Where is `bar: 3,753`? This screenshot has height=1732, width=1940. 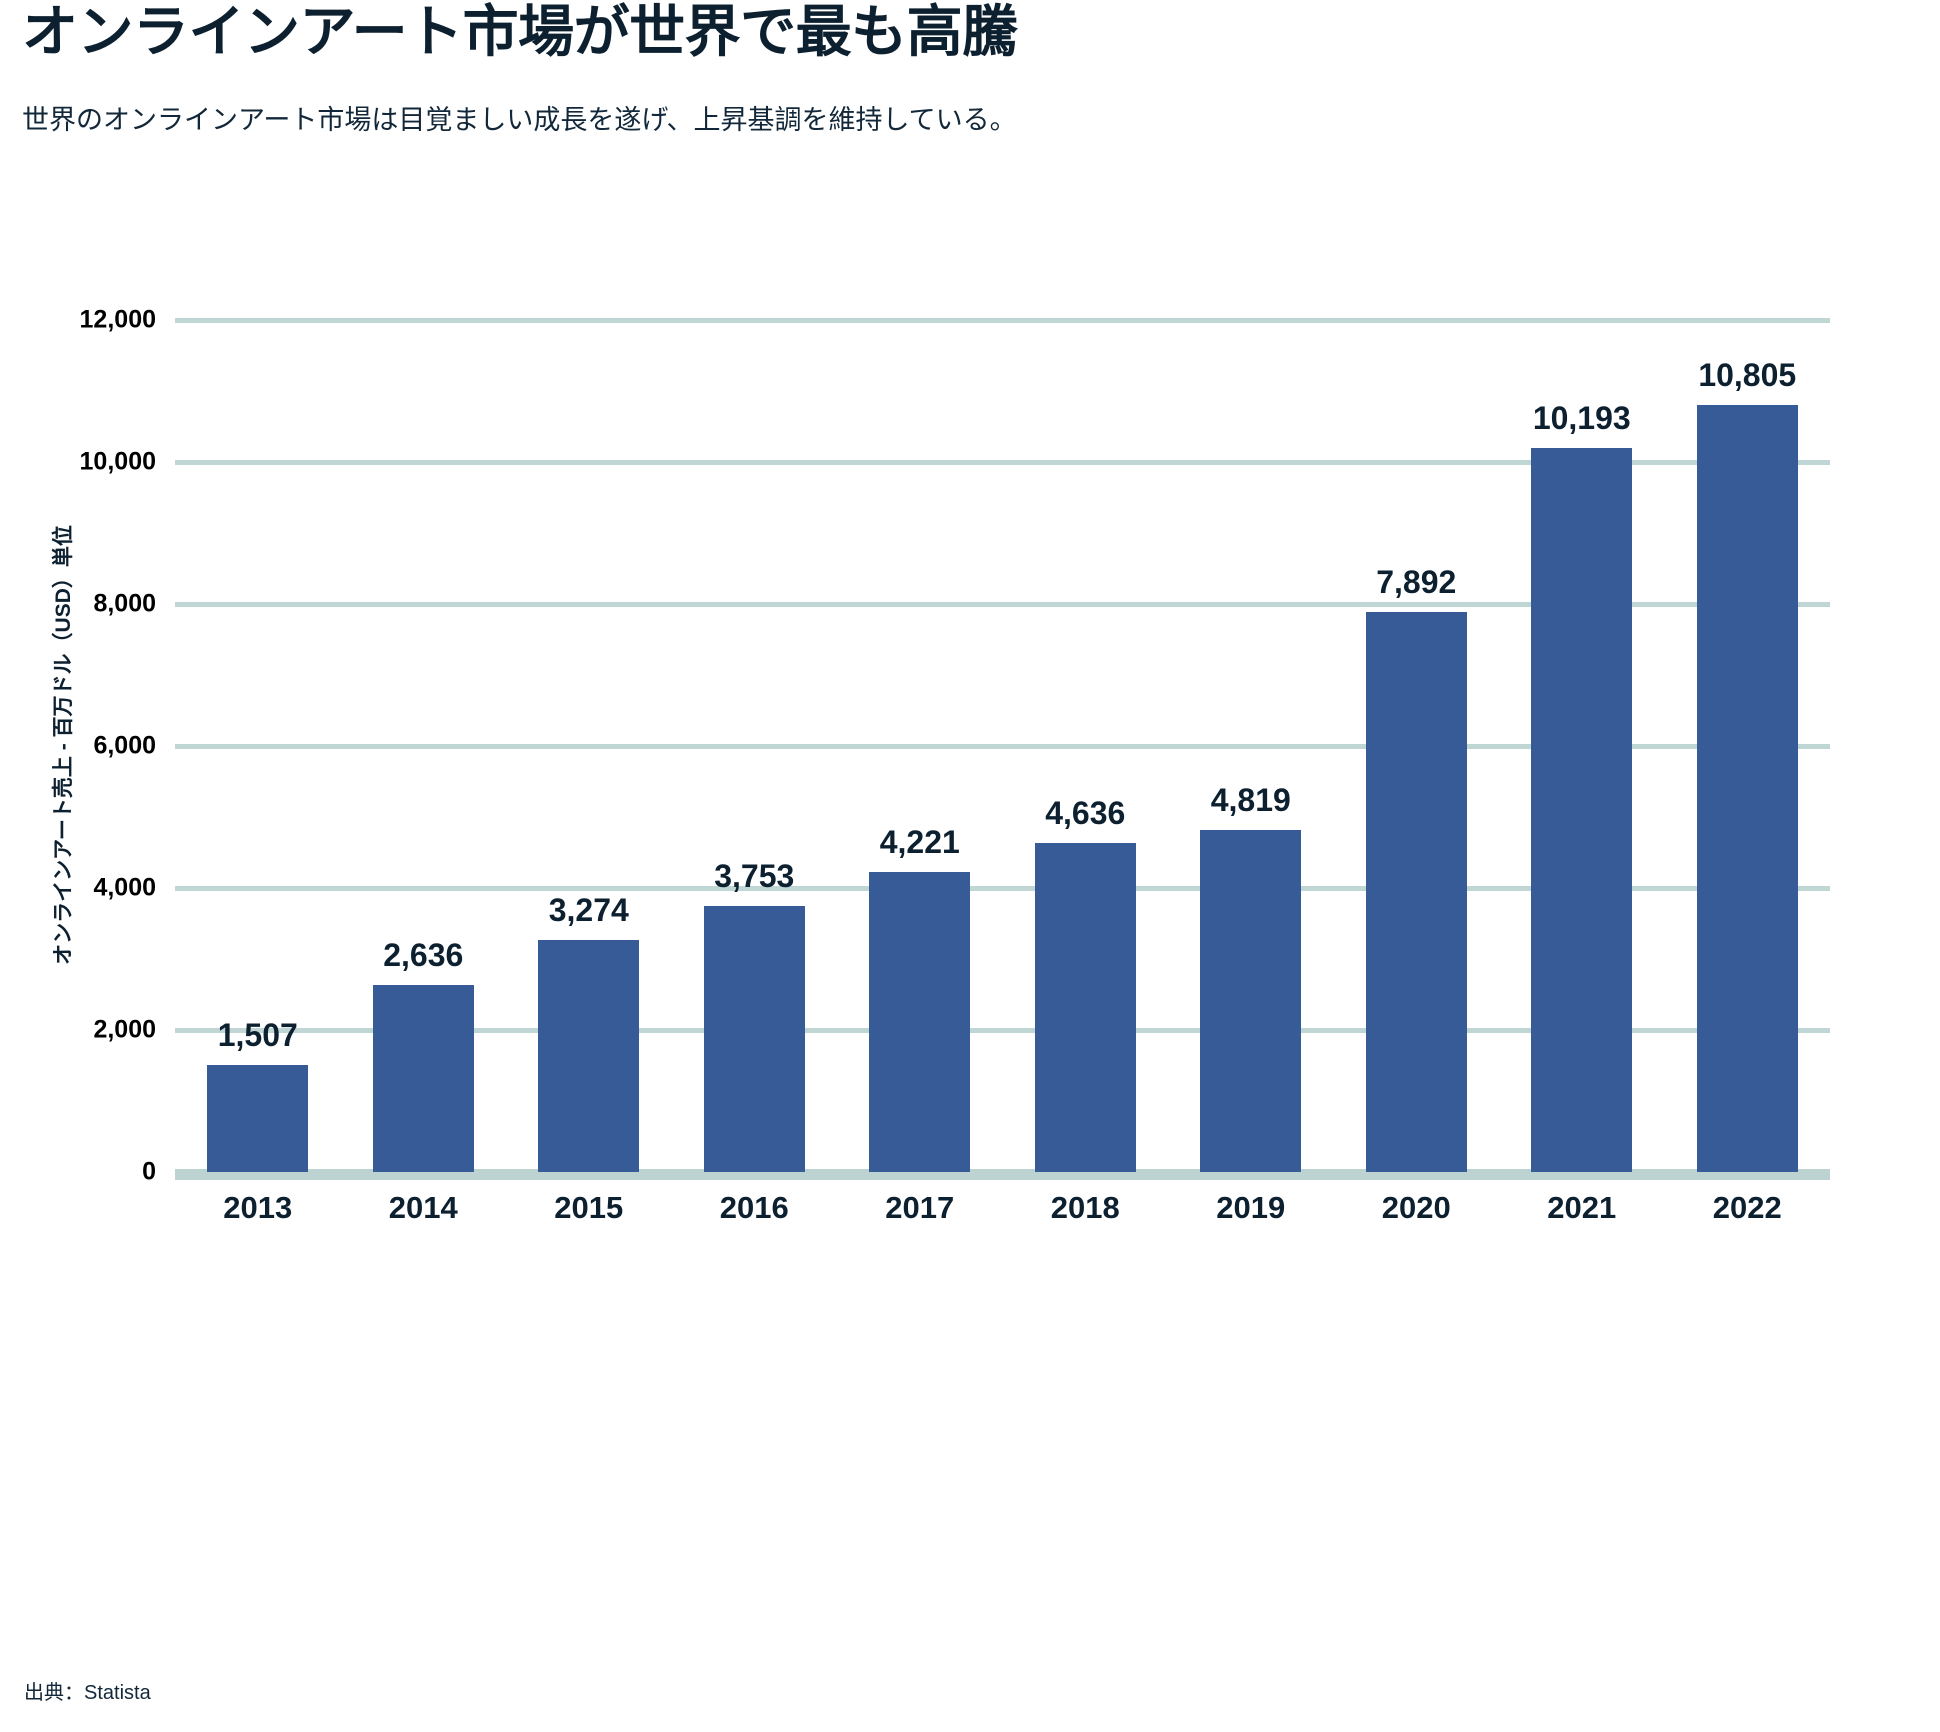 bar: 3,753 is located at coordinates (754, 1015).